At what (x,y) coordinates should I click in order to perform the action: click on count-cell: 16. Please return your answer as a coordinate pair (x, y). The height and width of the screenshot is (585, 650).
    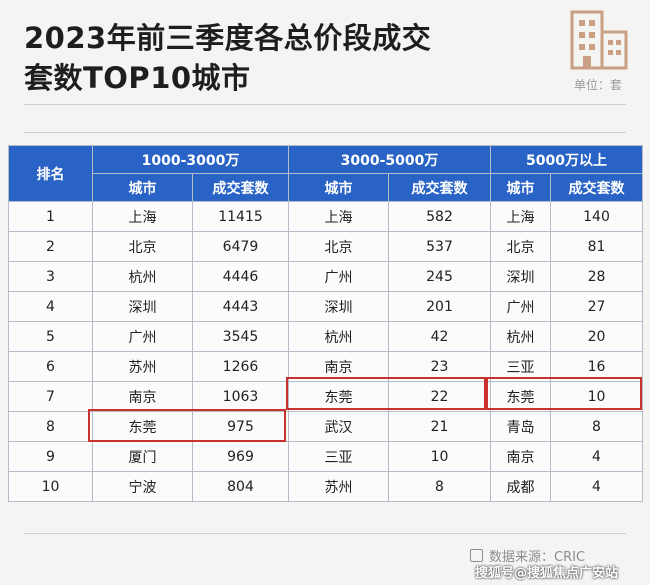
    Looking at the image, I should click on (596, 366).